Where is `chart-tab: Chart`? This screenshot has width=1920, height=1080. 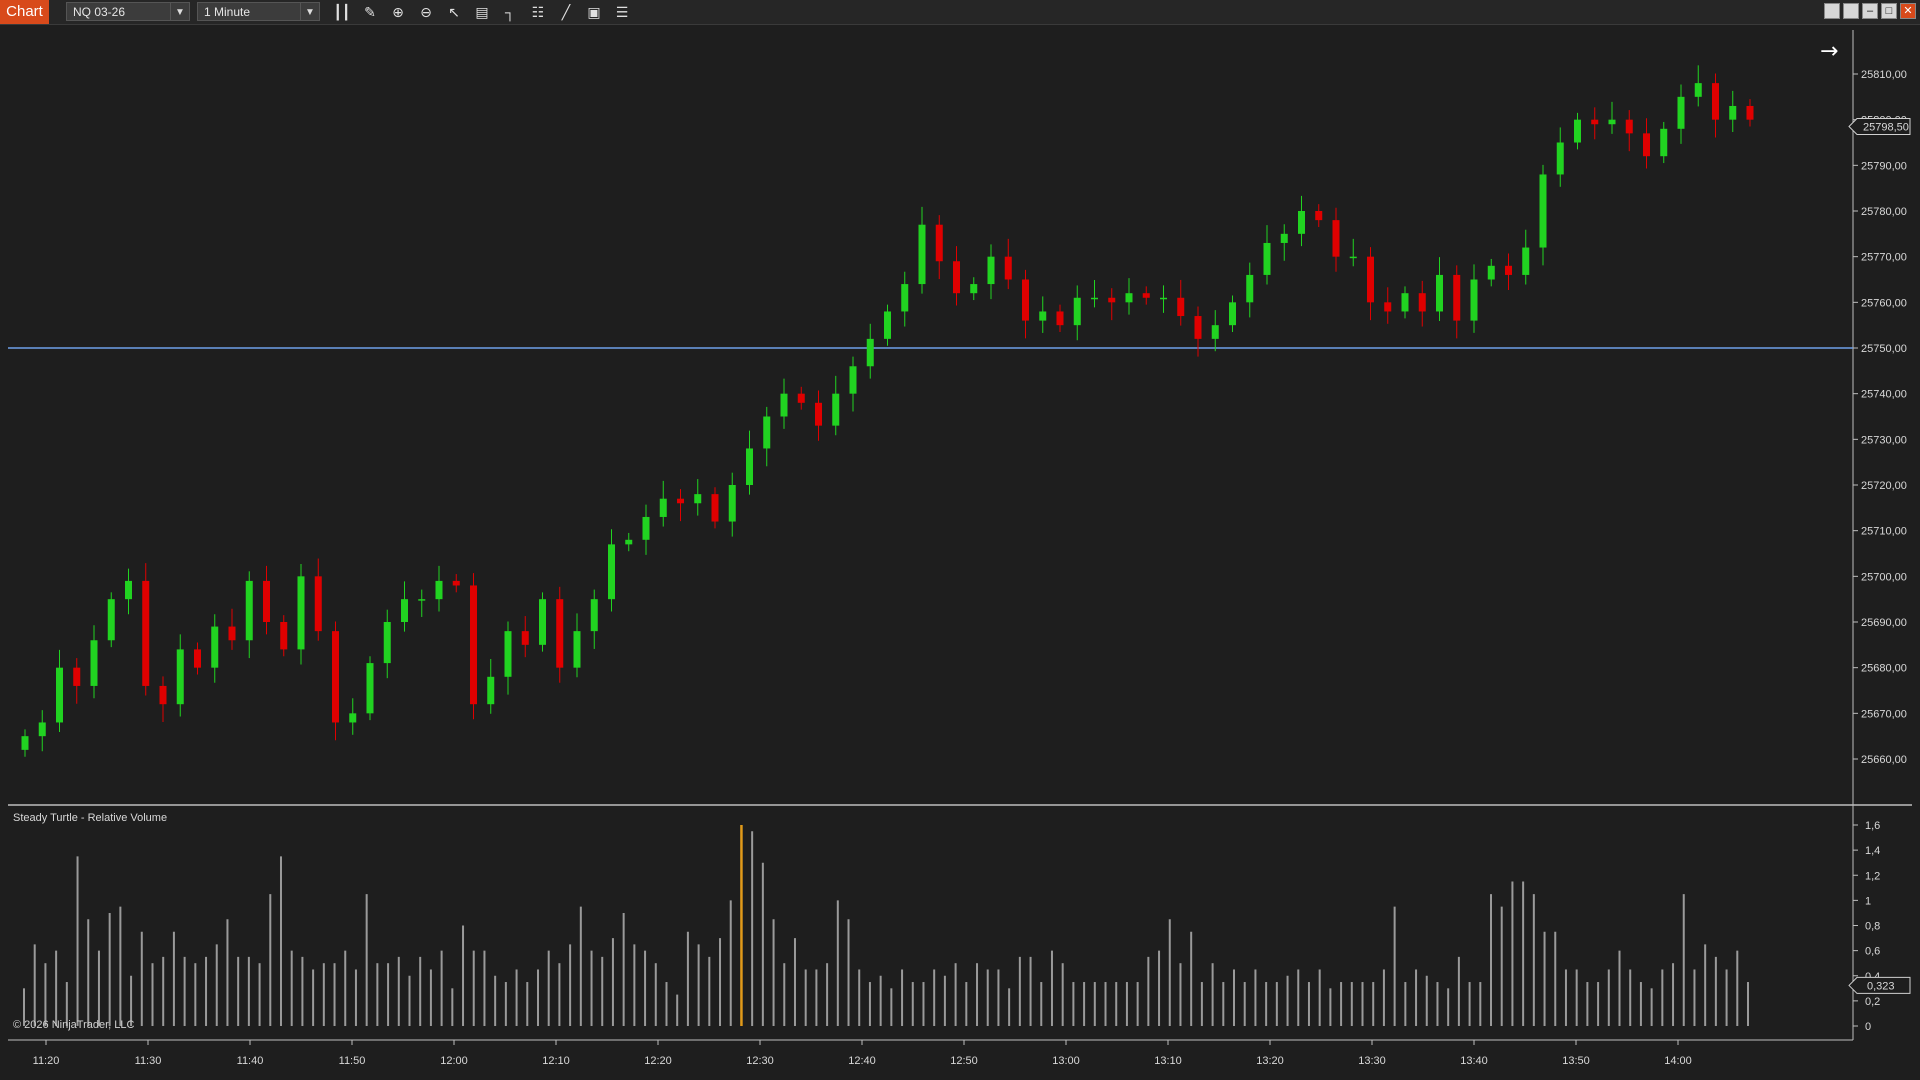
chart-tab: Chart is located at coordinates (24, 12).